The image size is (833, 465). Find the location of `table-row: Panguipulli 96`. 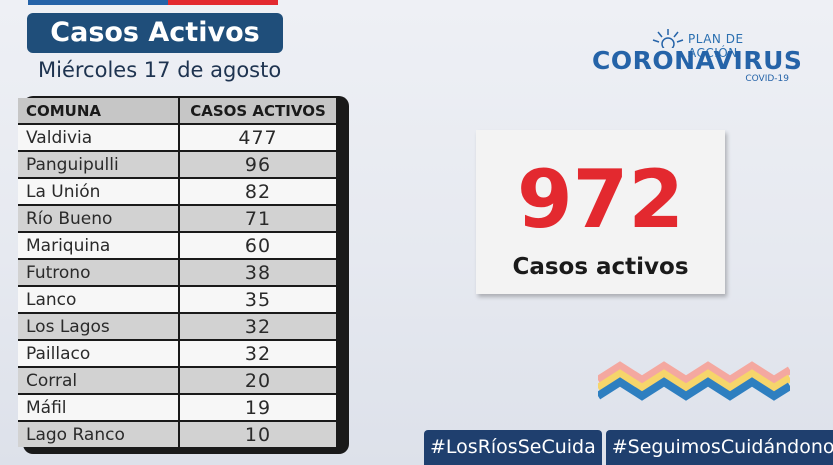

table-row: Panguipulli 96 is located at coordinates (177, 164).